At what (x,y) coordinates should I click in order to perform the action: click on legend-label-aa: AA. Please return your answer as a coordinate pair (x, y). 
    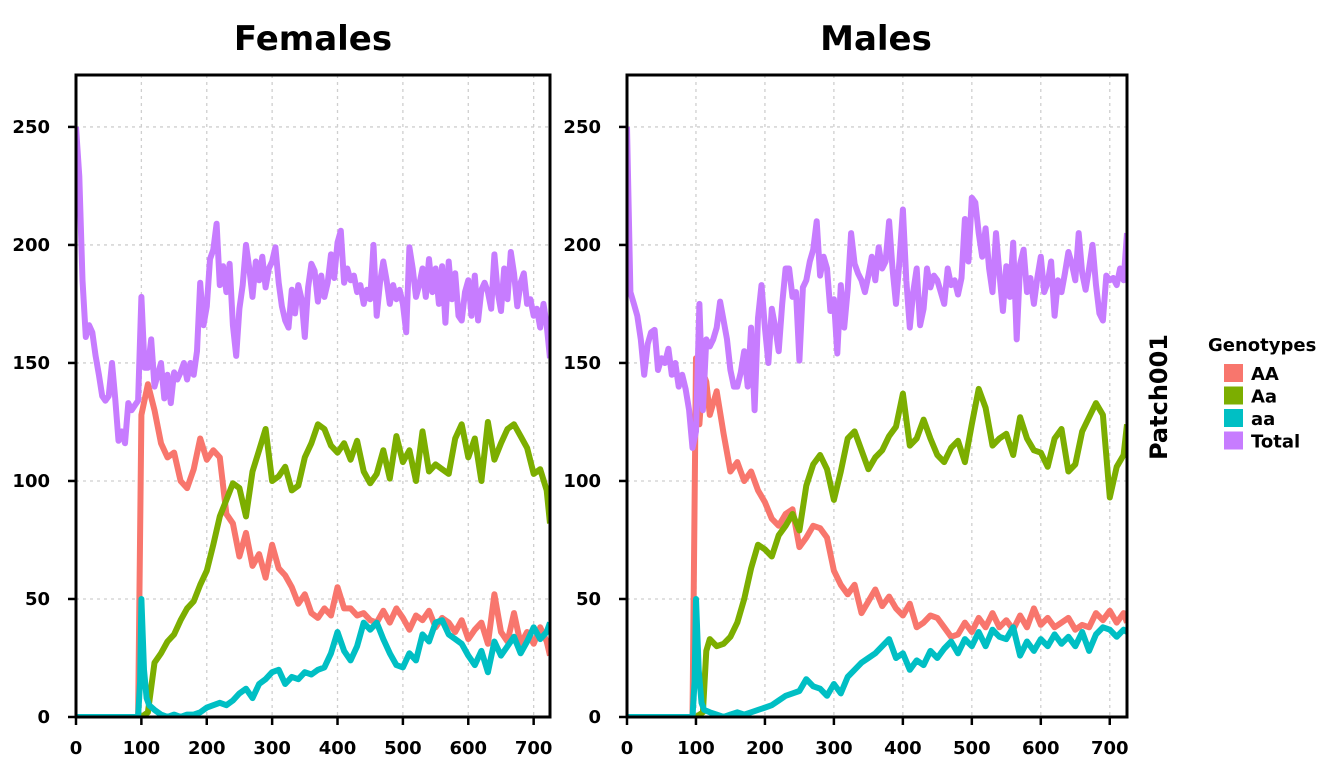
    Looking at the image, I should click on (1265, 374).